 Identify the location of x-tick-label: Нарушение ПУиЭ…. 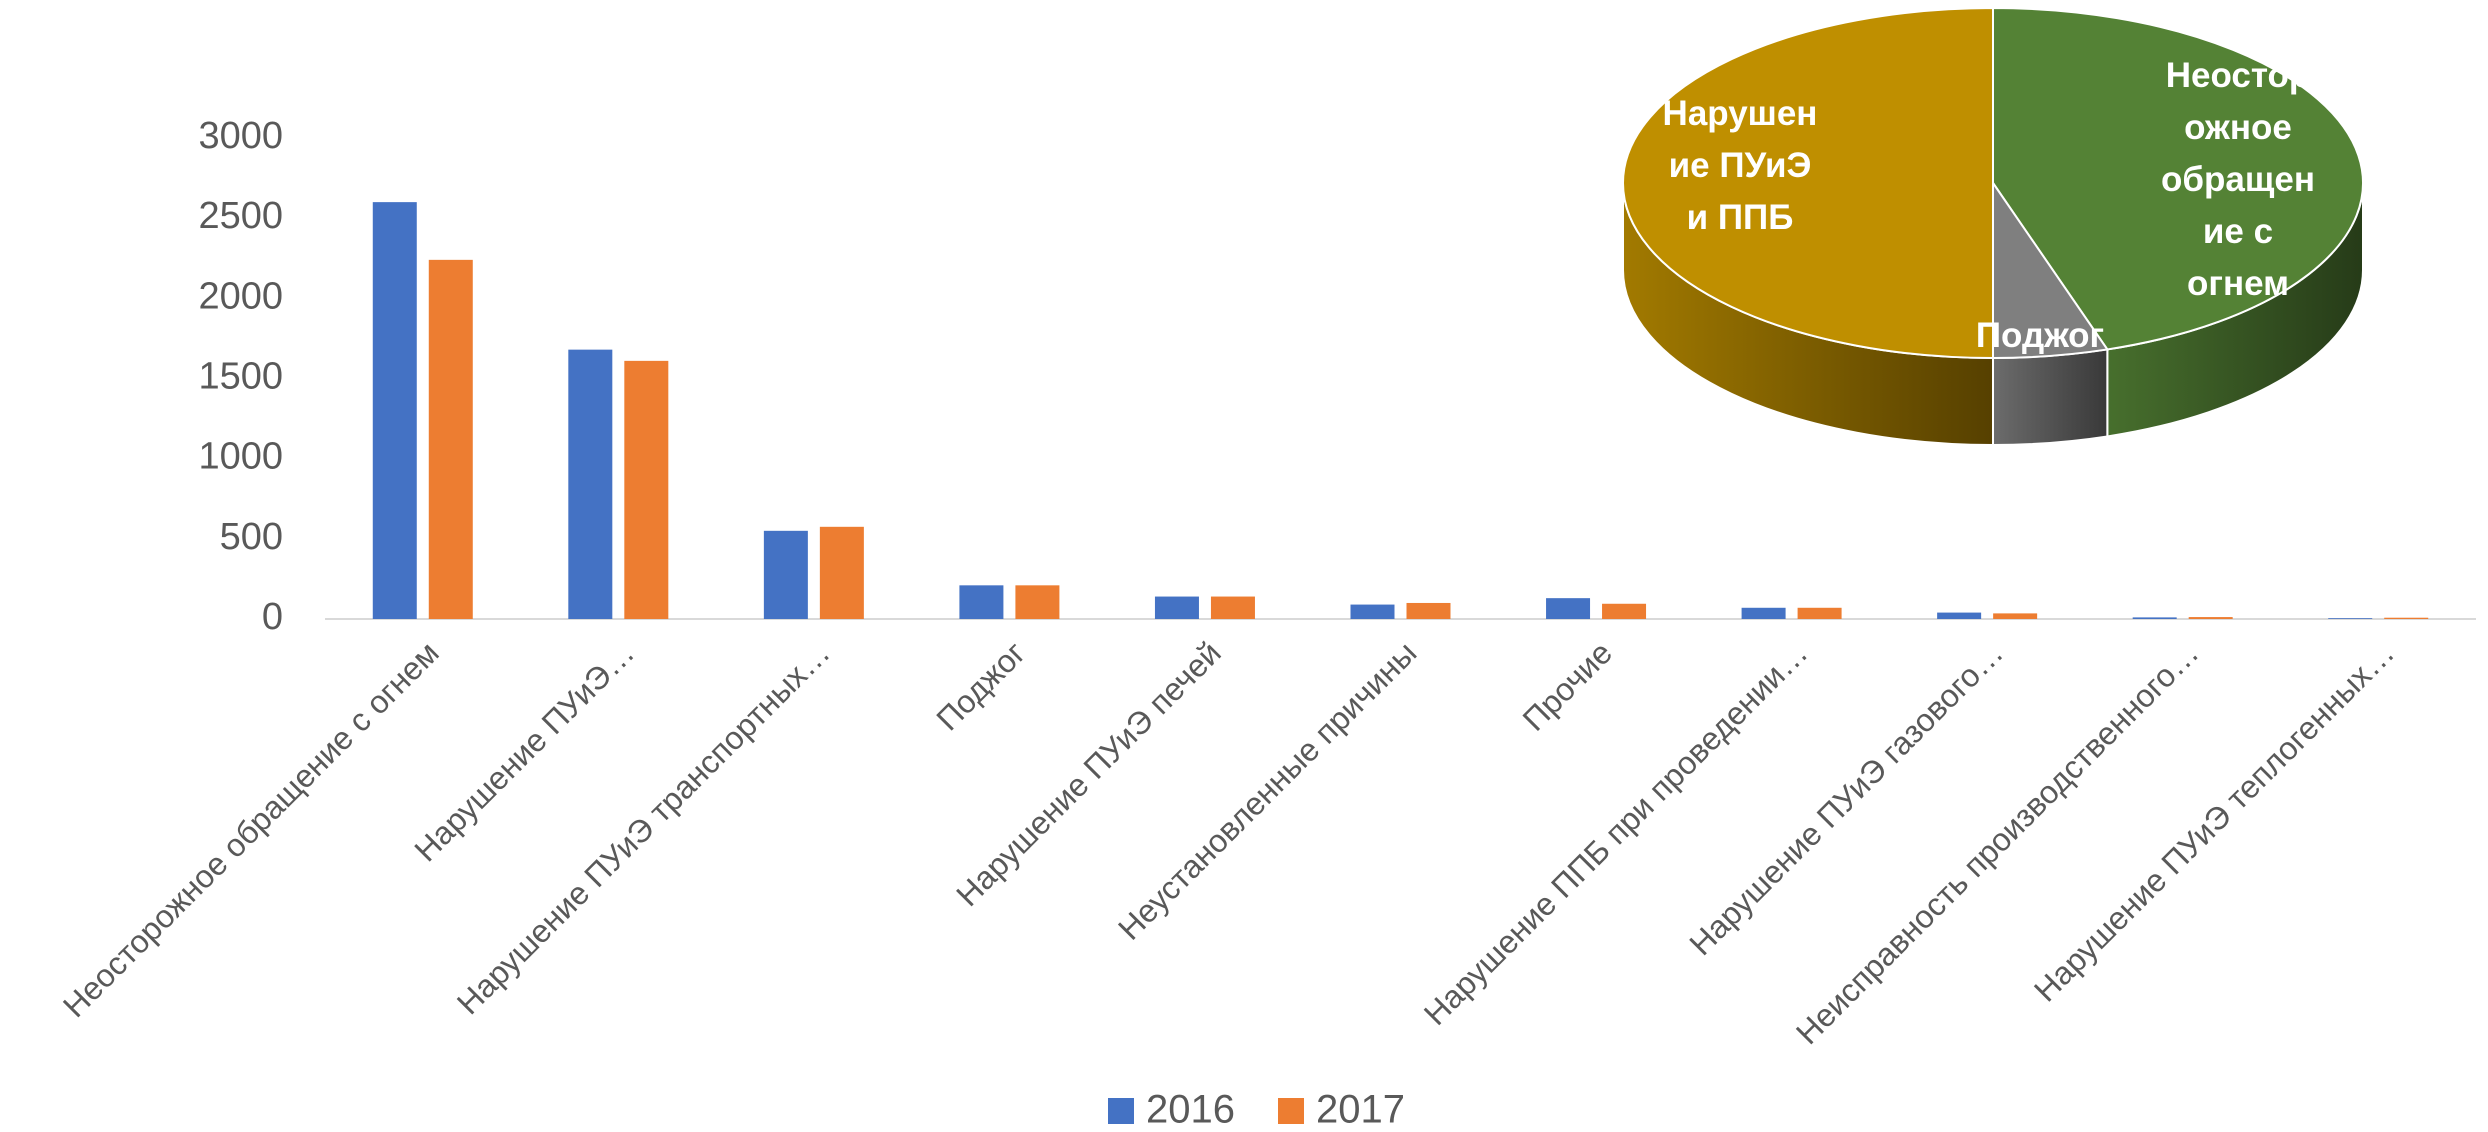
(524, 751).